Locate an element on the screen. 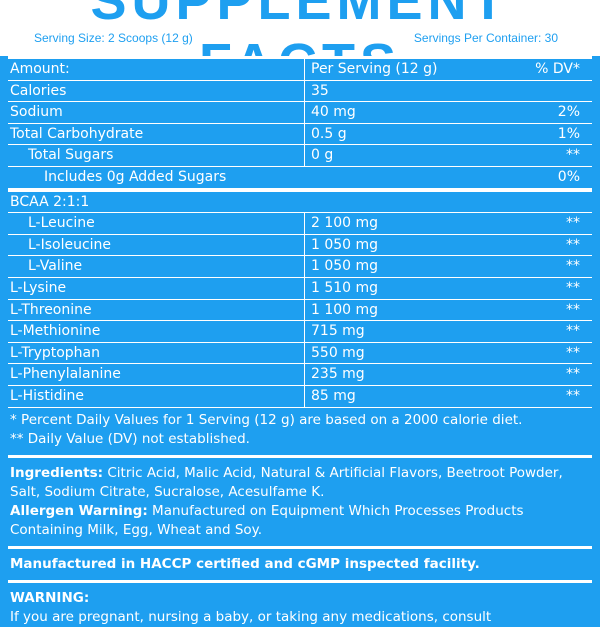  amino-row: L-Methionine 715 mg ** is located at coordinates (300, 332).